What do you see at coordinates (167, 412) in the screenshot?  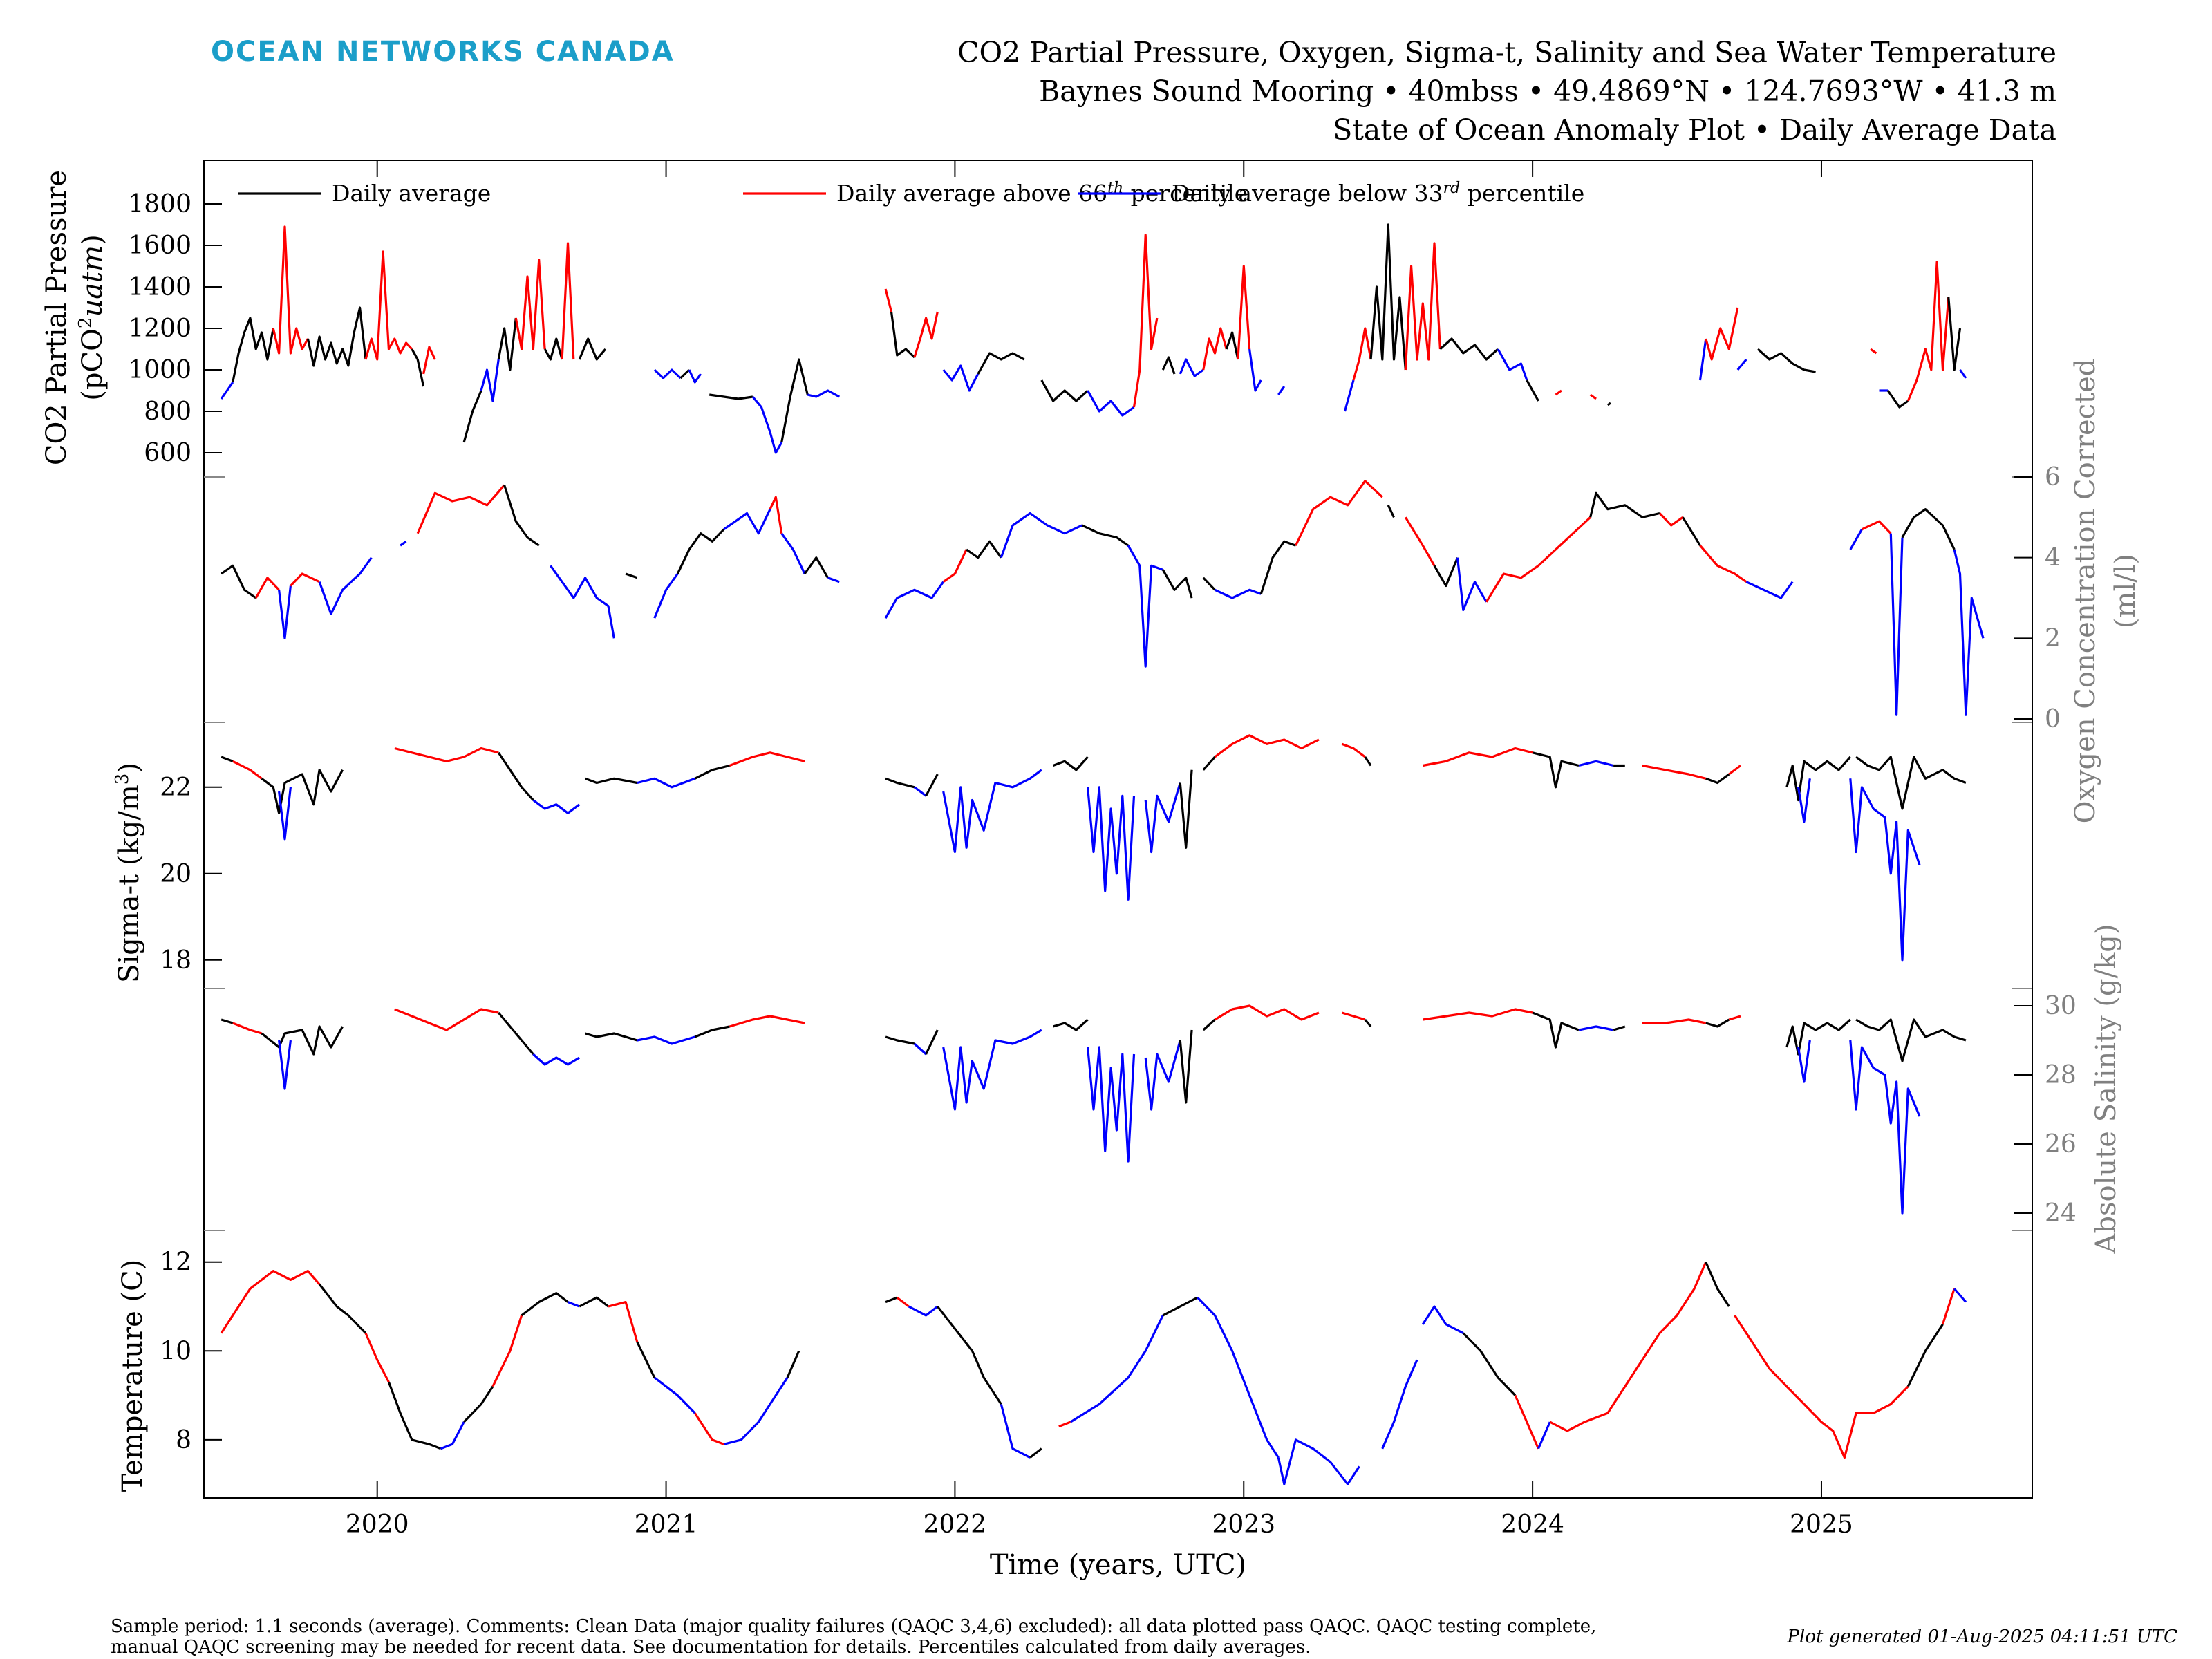 I see `co2-ytick-label: 800` at bounding box center [167, 412].